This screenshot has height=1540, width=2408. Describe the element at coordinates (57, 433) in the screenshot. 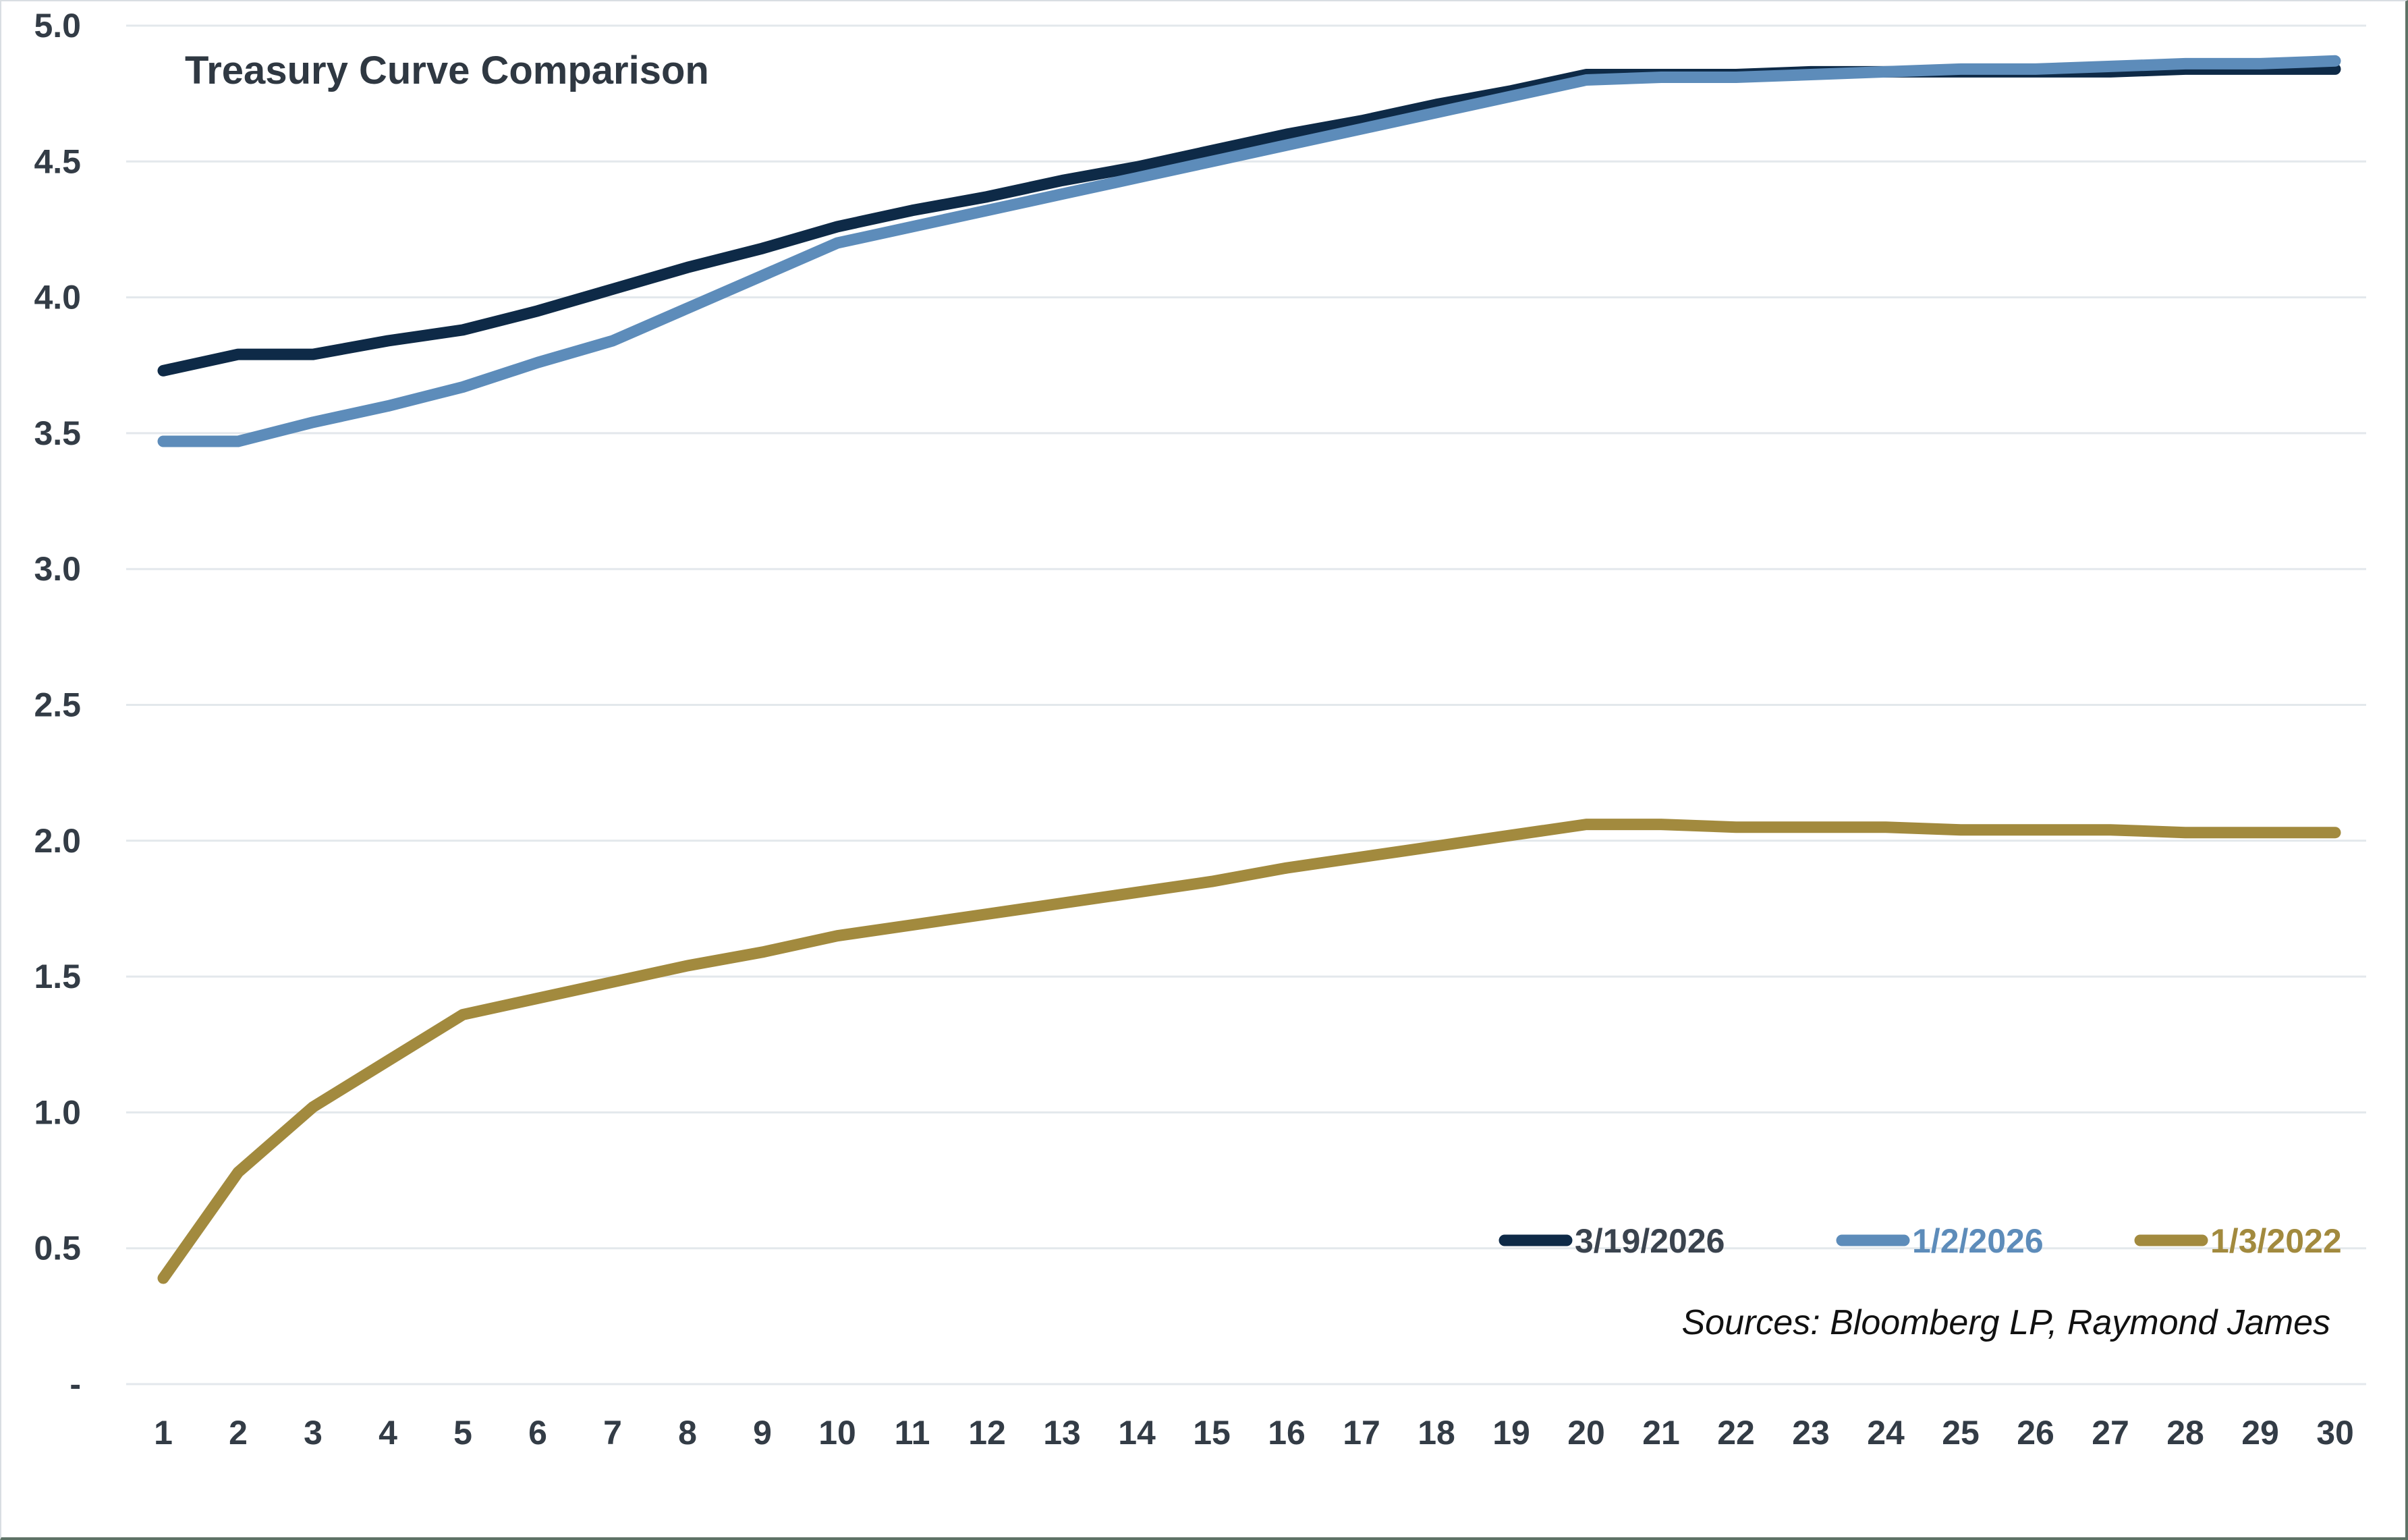

I see `y-tick-label: 3.5` at that location.